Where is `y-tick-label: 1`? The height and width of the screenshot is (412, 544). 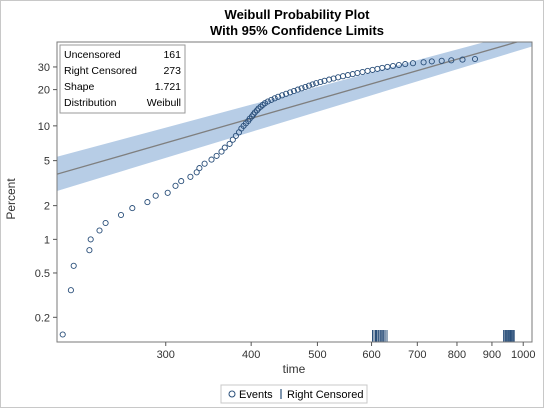
y-tick-label: 1 is located at coordinates (47, 240).